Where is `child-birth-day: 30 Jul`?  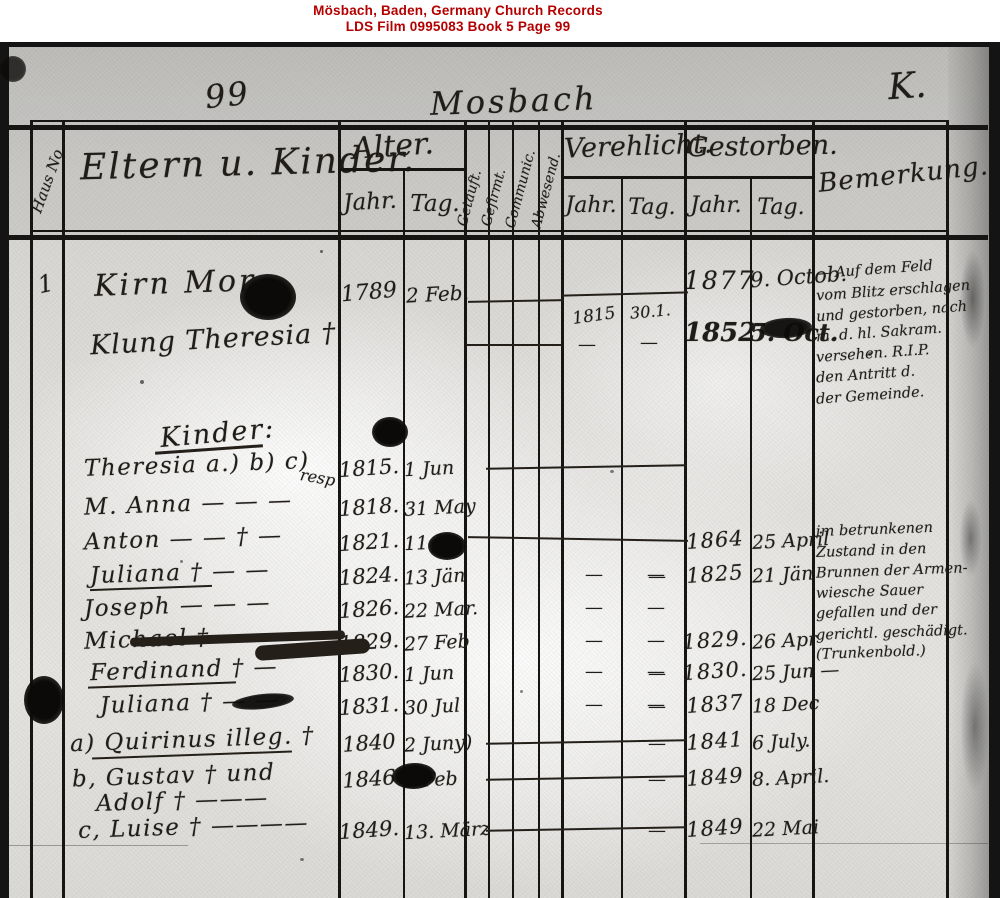 child-birth-day: 30 Jul is located at coordinates (432, 707).